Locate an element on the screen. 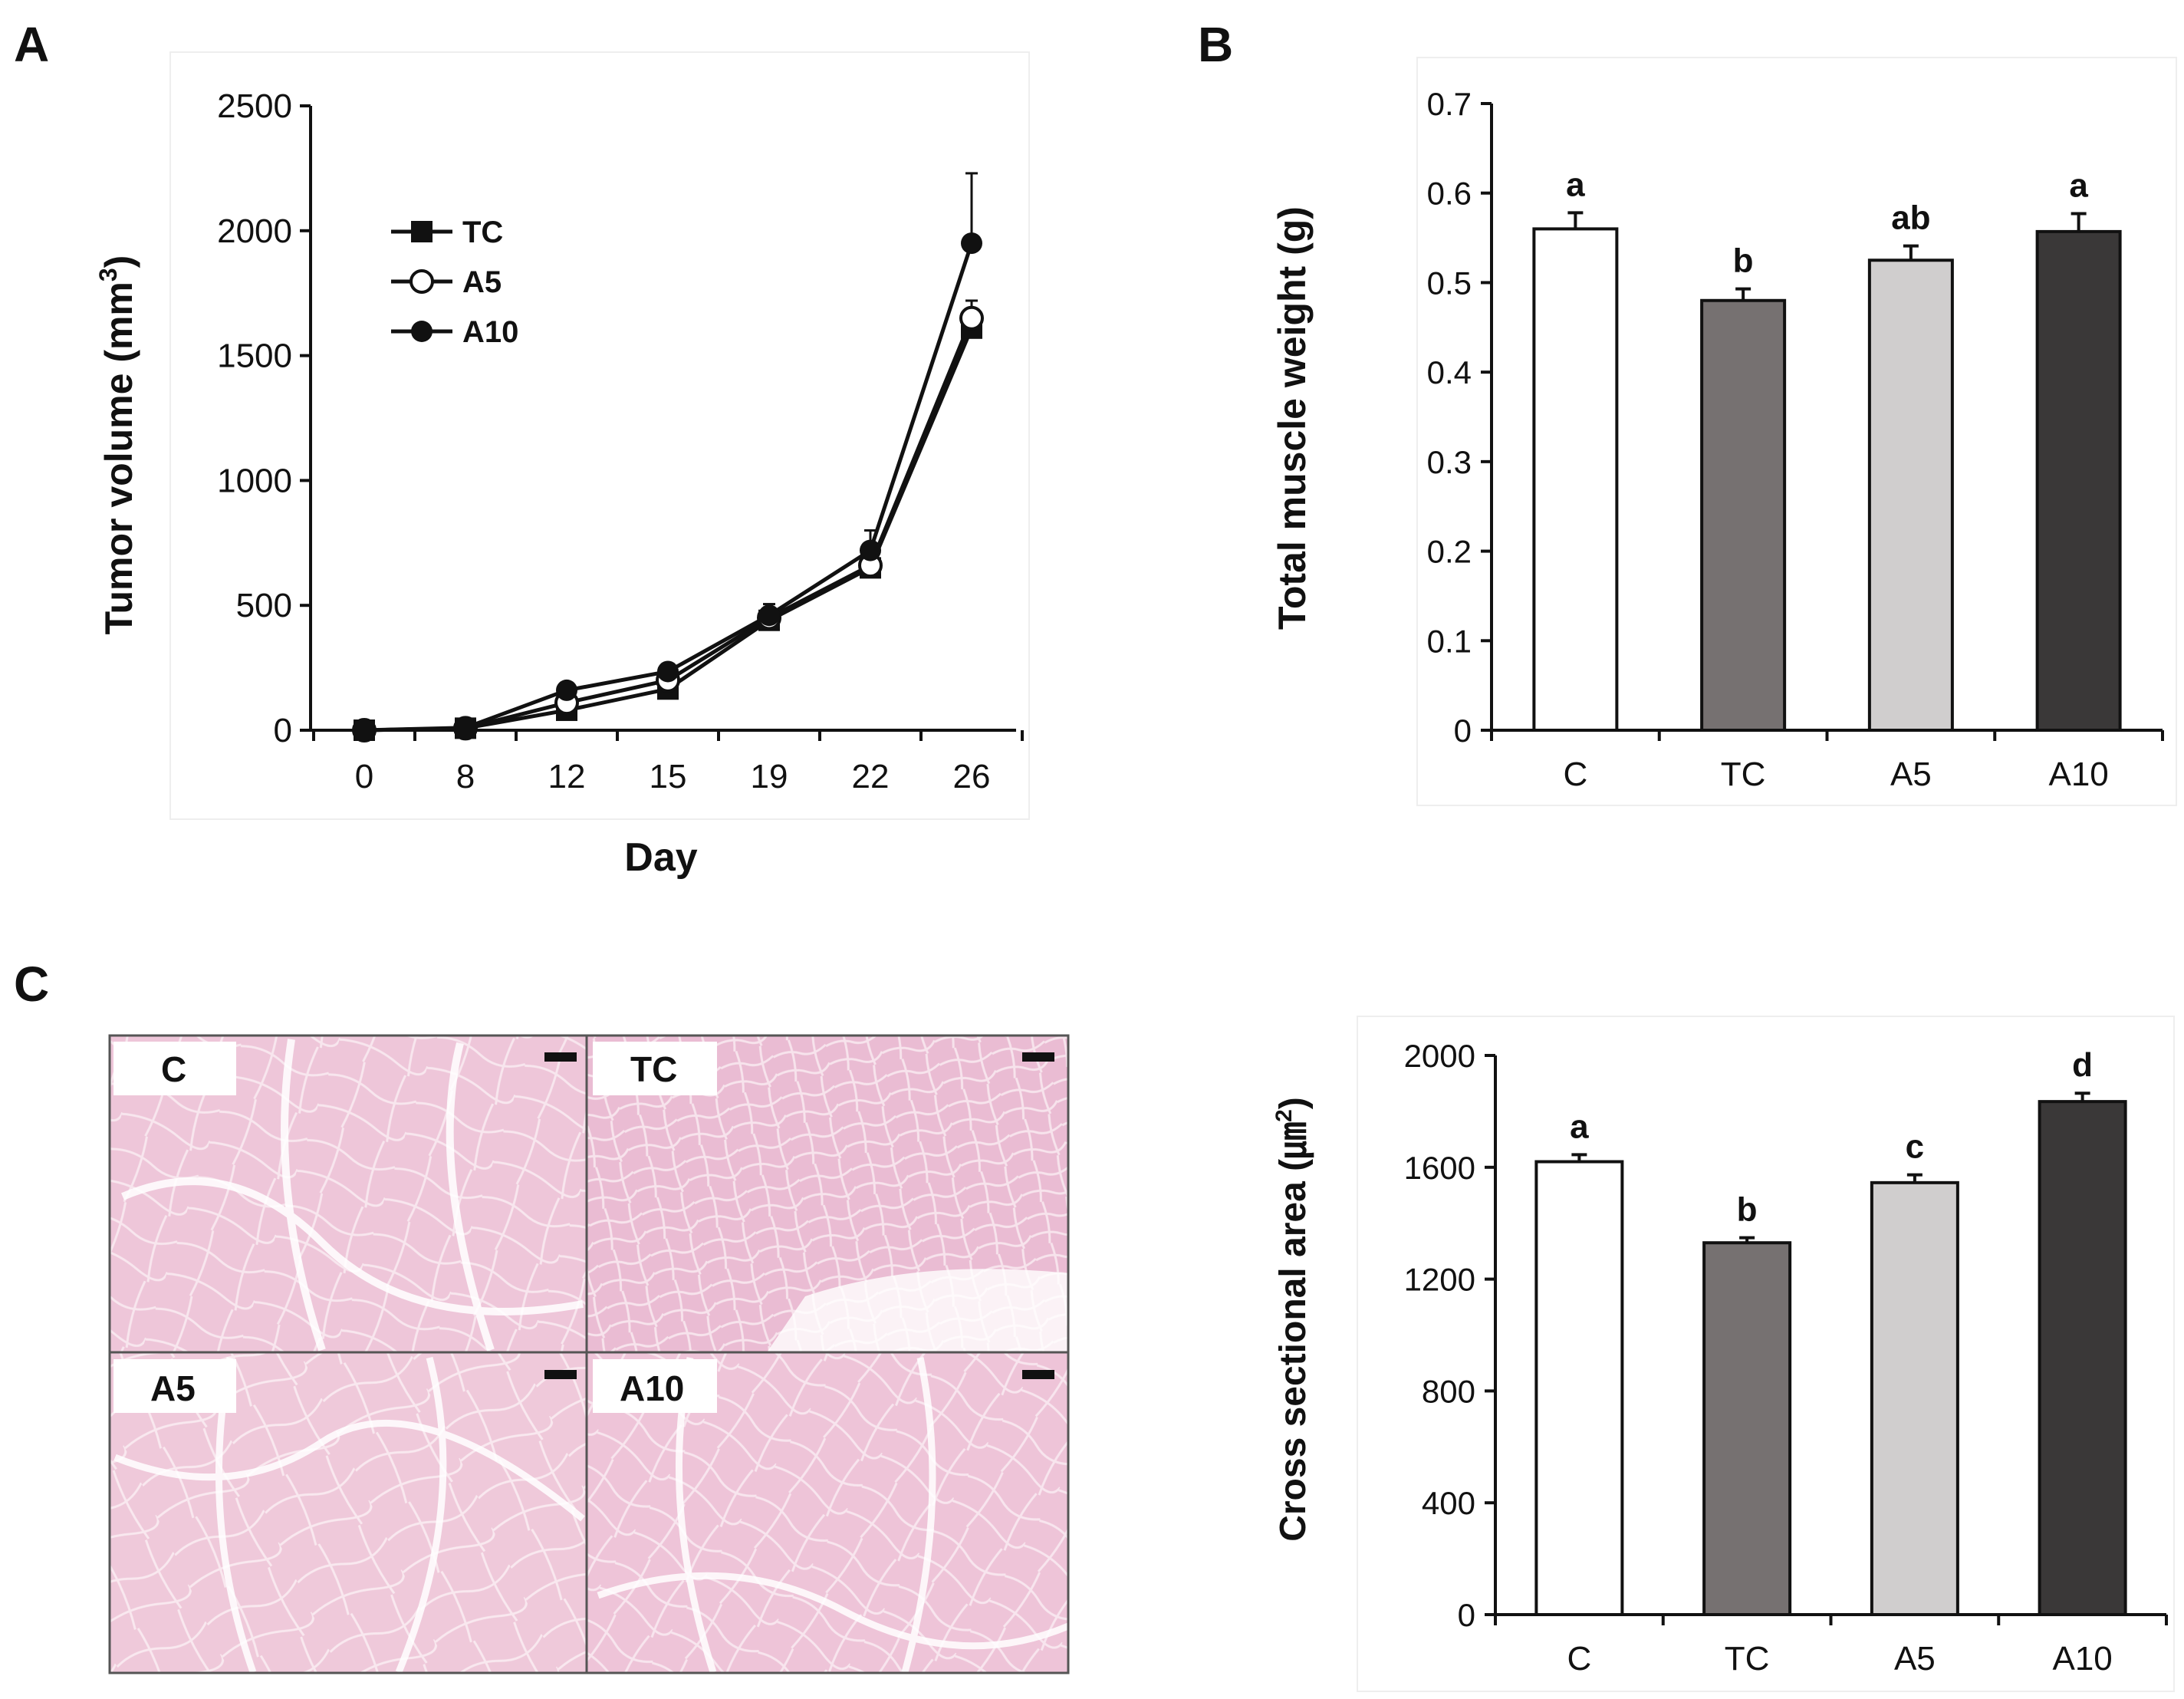 The image size is (2184, 1699). x-tick-label: 0 is located at coordinates (364, 776).